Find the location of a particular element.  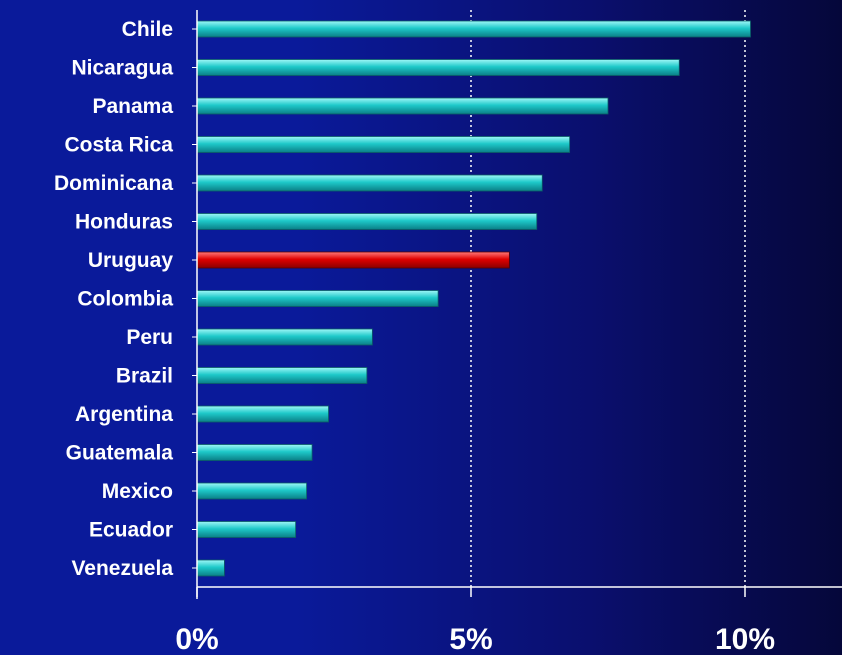

bar-nicaragua is located at coordinates (438, 67).